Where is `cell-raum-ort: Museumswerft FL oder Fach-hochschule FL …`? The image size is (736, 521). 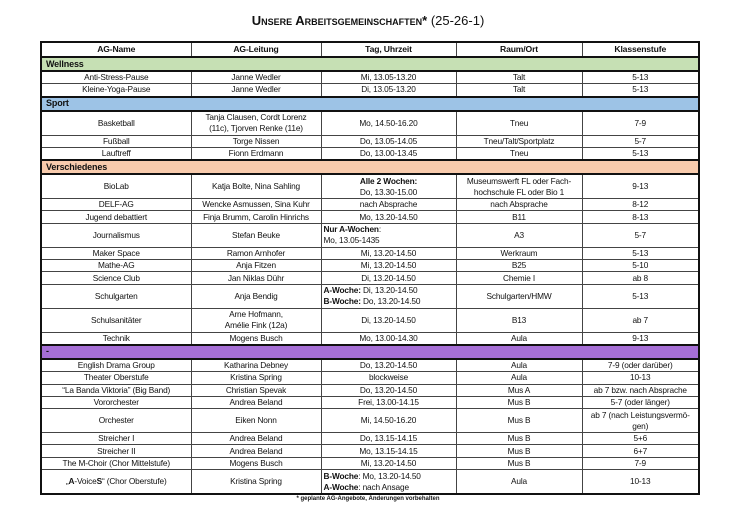 cell-raum-ort: Museumswerft FL oder Fach-hochschule FL … is located at coordinates (519, 186).